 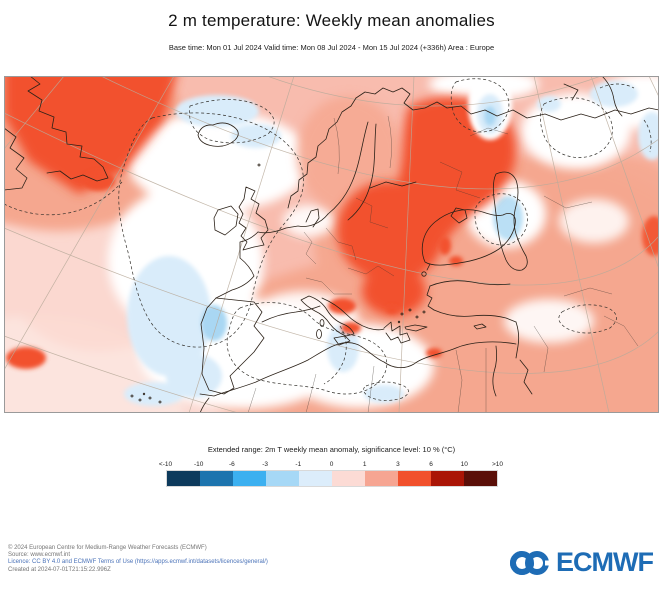 I want to click on ecmwf-logo-icon, so click(x=530, y=562).